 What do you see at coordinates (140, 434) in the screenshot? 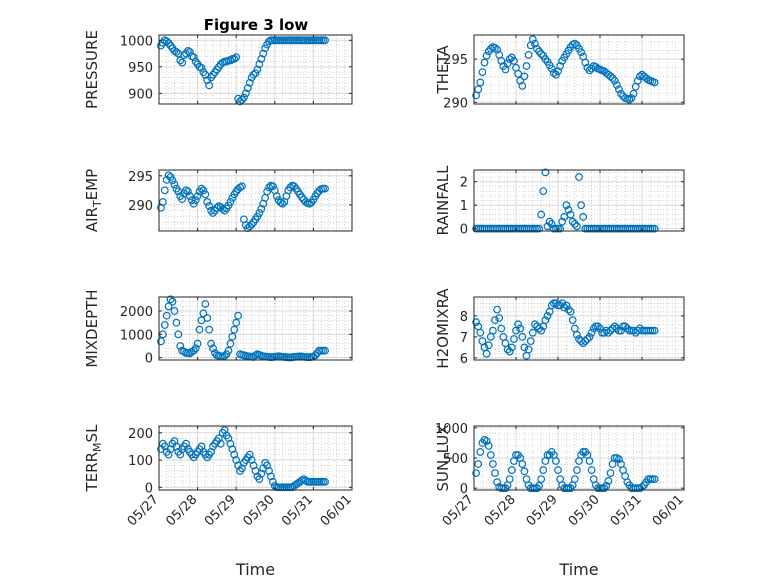
I see `y-tick-label: 200` at bounding box center [140, 434].